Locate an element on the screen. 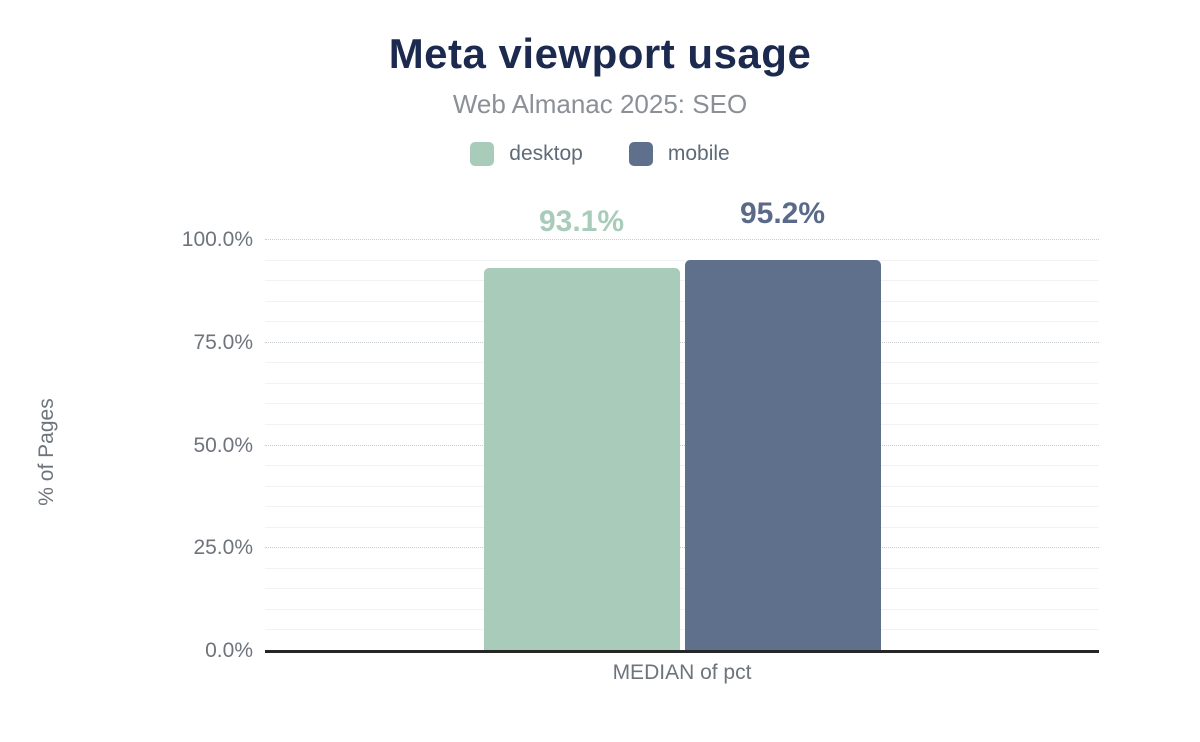 The height and width of the screenshot is (742, 1200). legend-item-mobile: mobile is located at coordinates (679, 154).